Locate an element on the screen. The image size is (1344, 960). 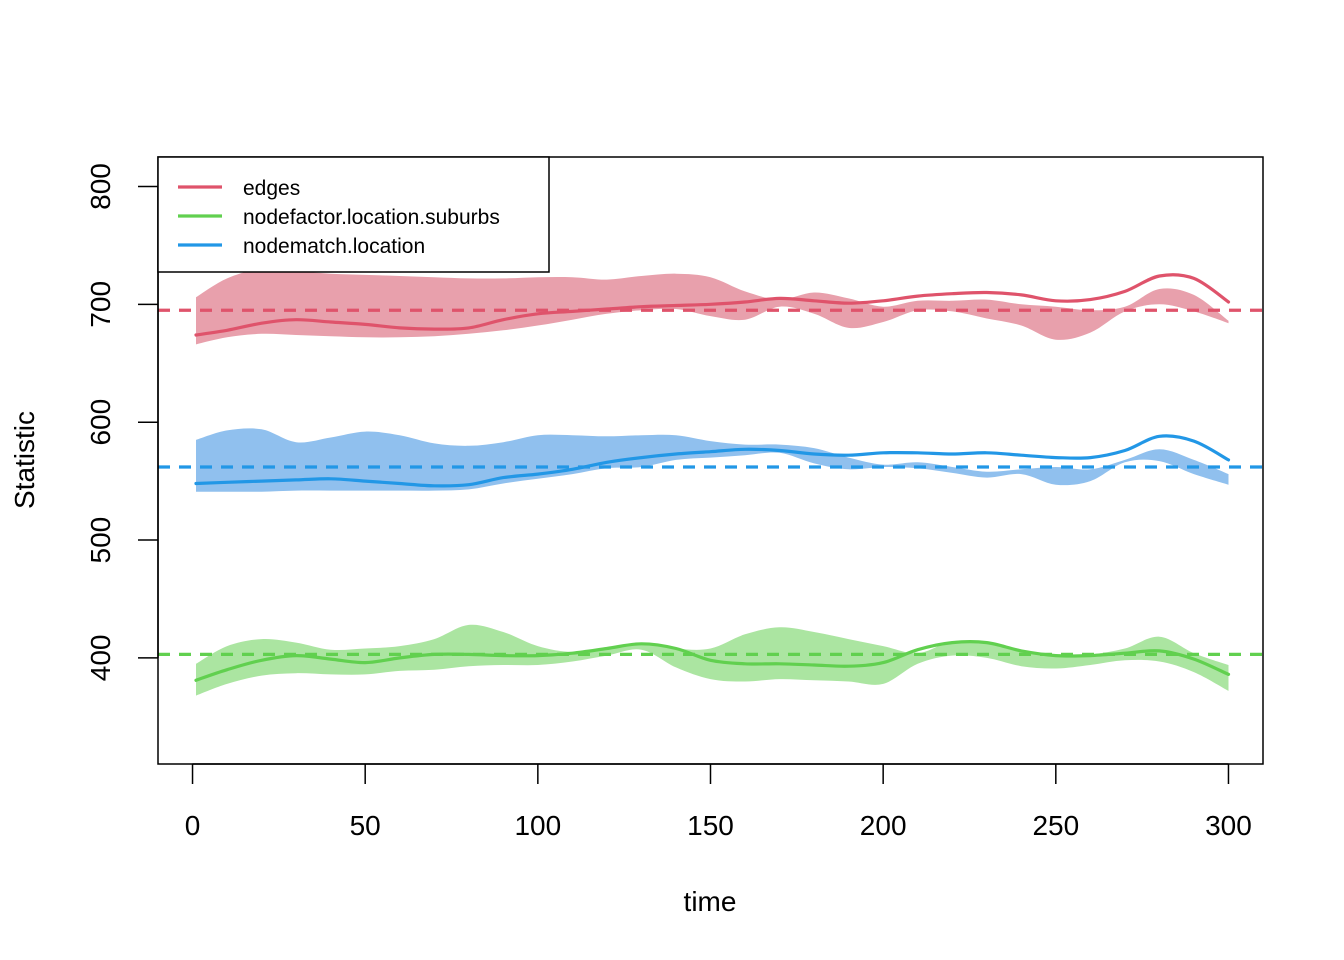
series-3-mean-line is located at coordinates (712, 461).